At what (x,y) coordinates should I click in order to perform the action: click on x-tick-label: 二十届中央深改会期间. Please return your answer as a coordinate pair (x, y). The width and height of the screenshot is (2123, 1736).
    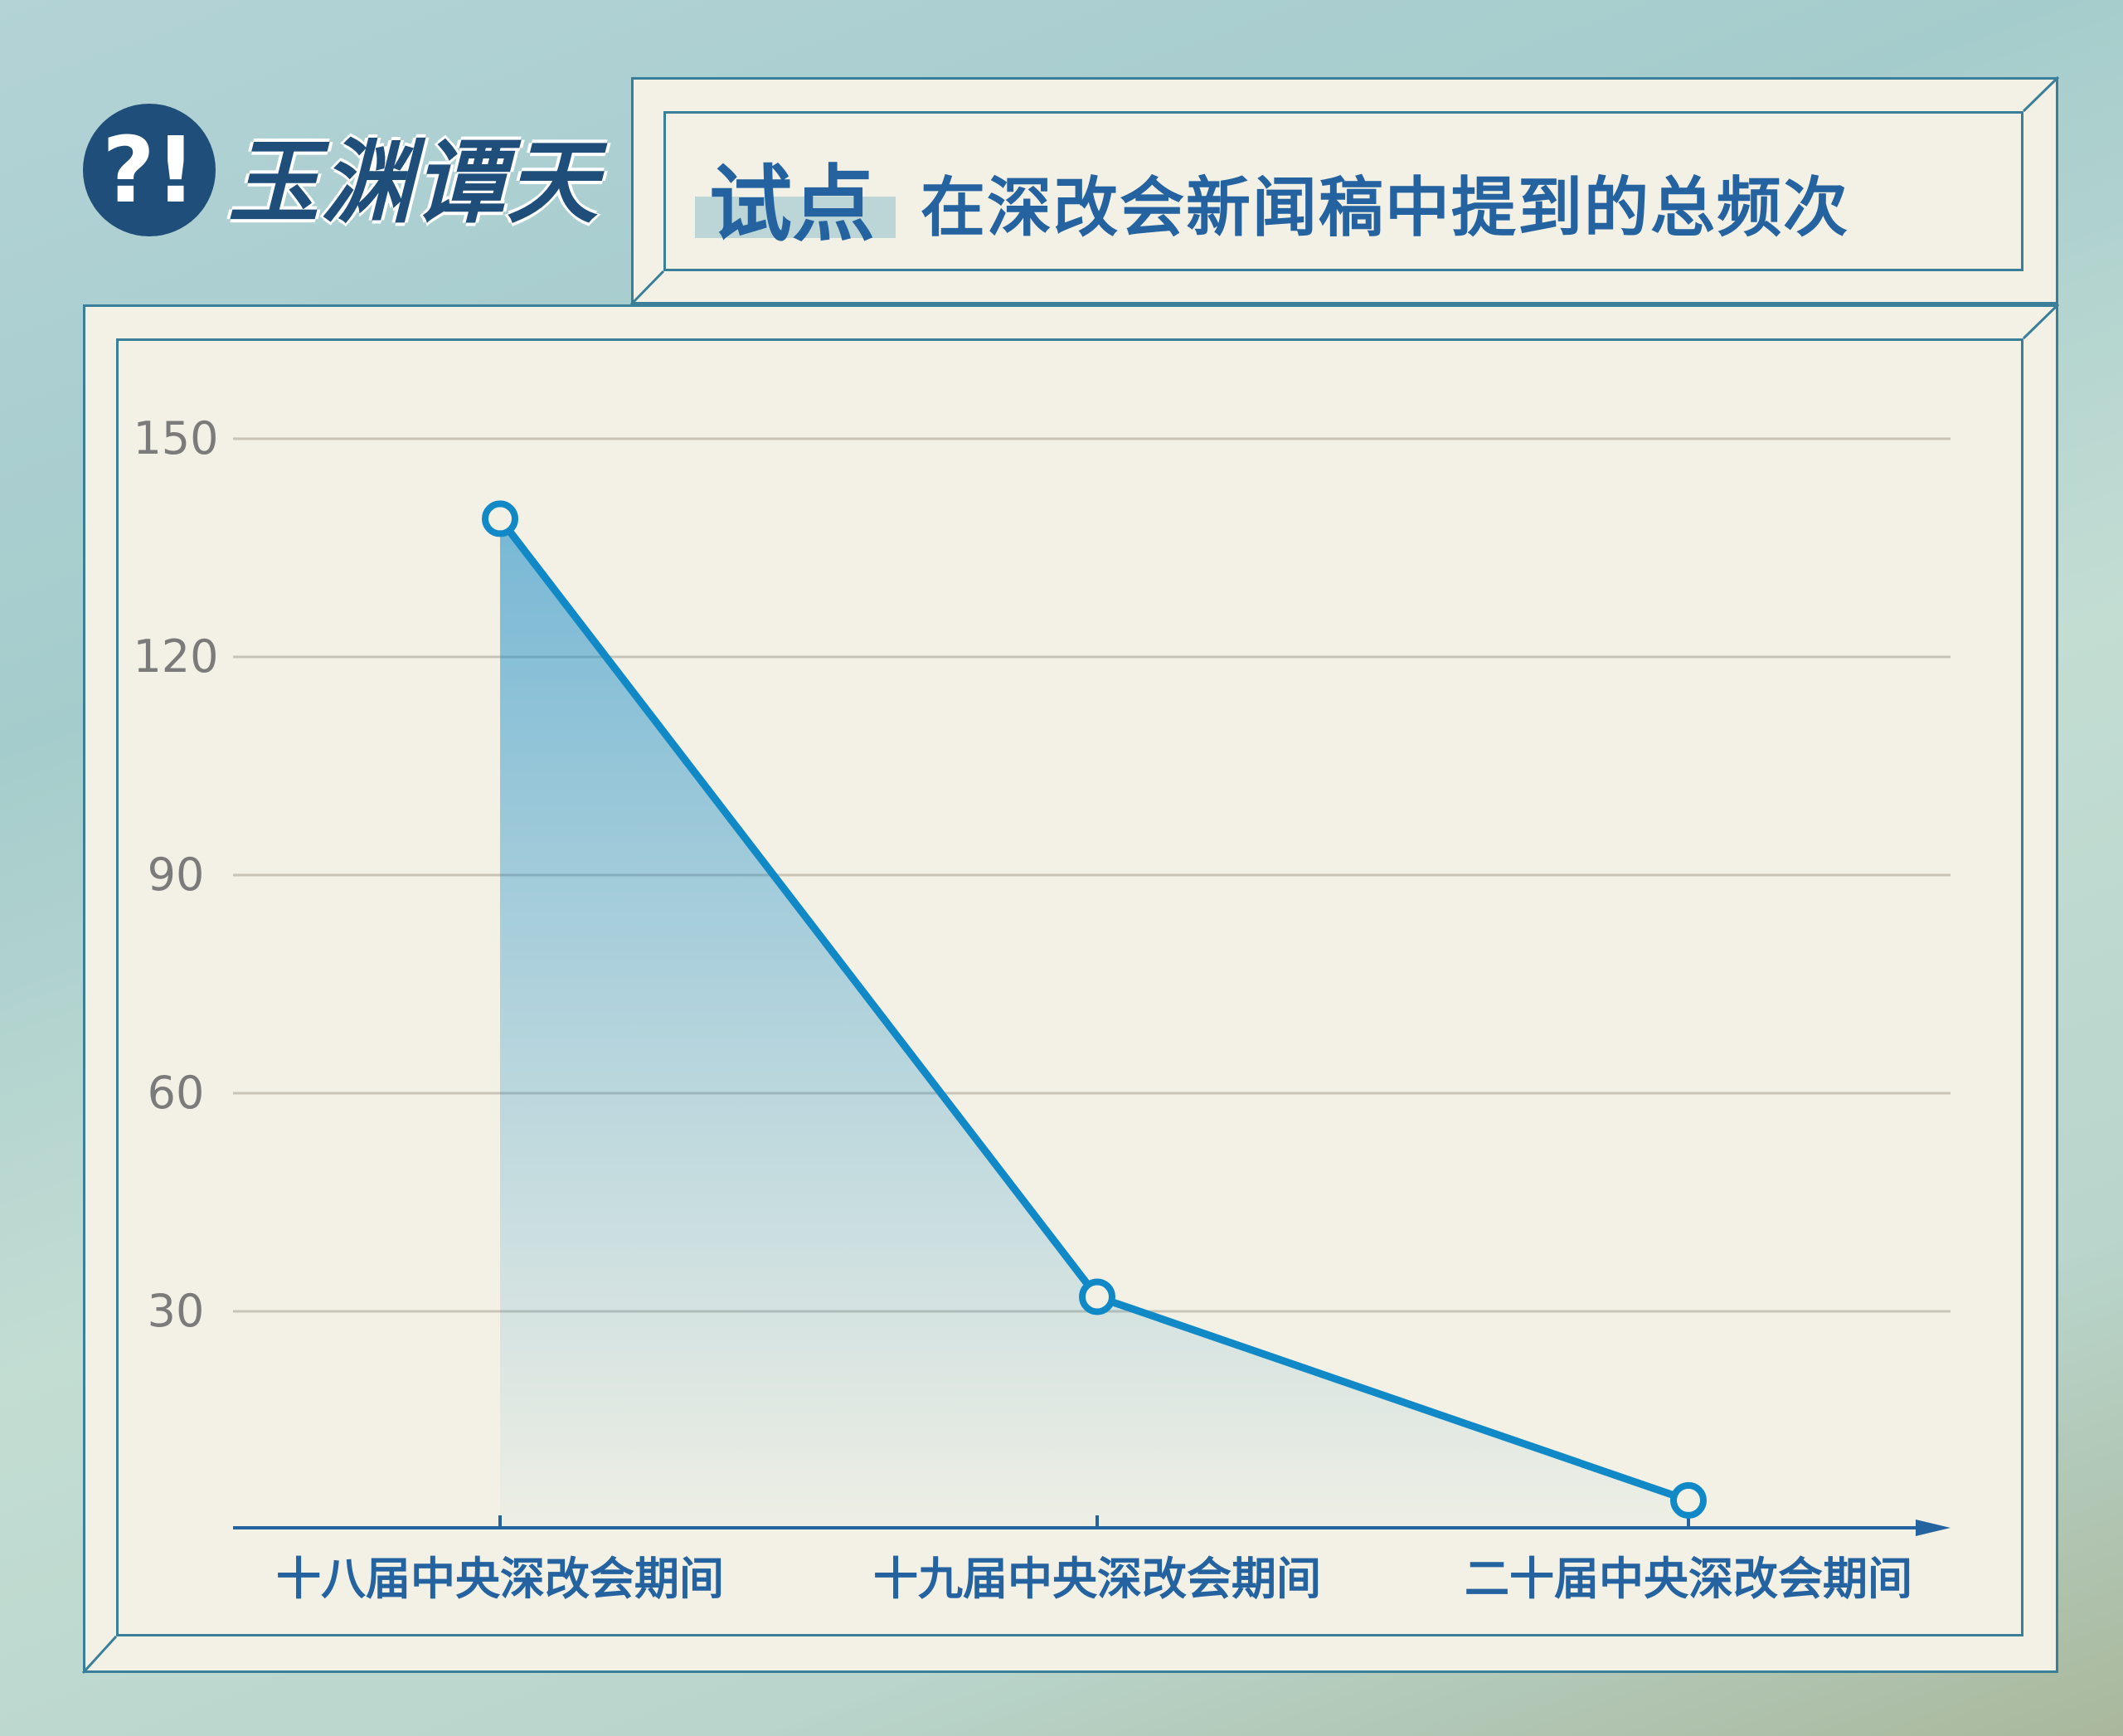
    Looking at the image, I should click on (1689, 1579).